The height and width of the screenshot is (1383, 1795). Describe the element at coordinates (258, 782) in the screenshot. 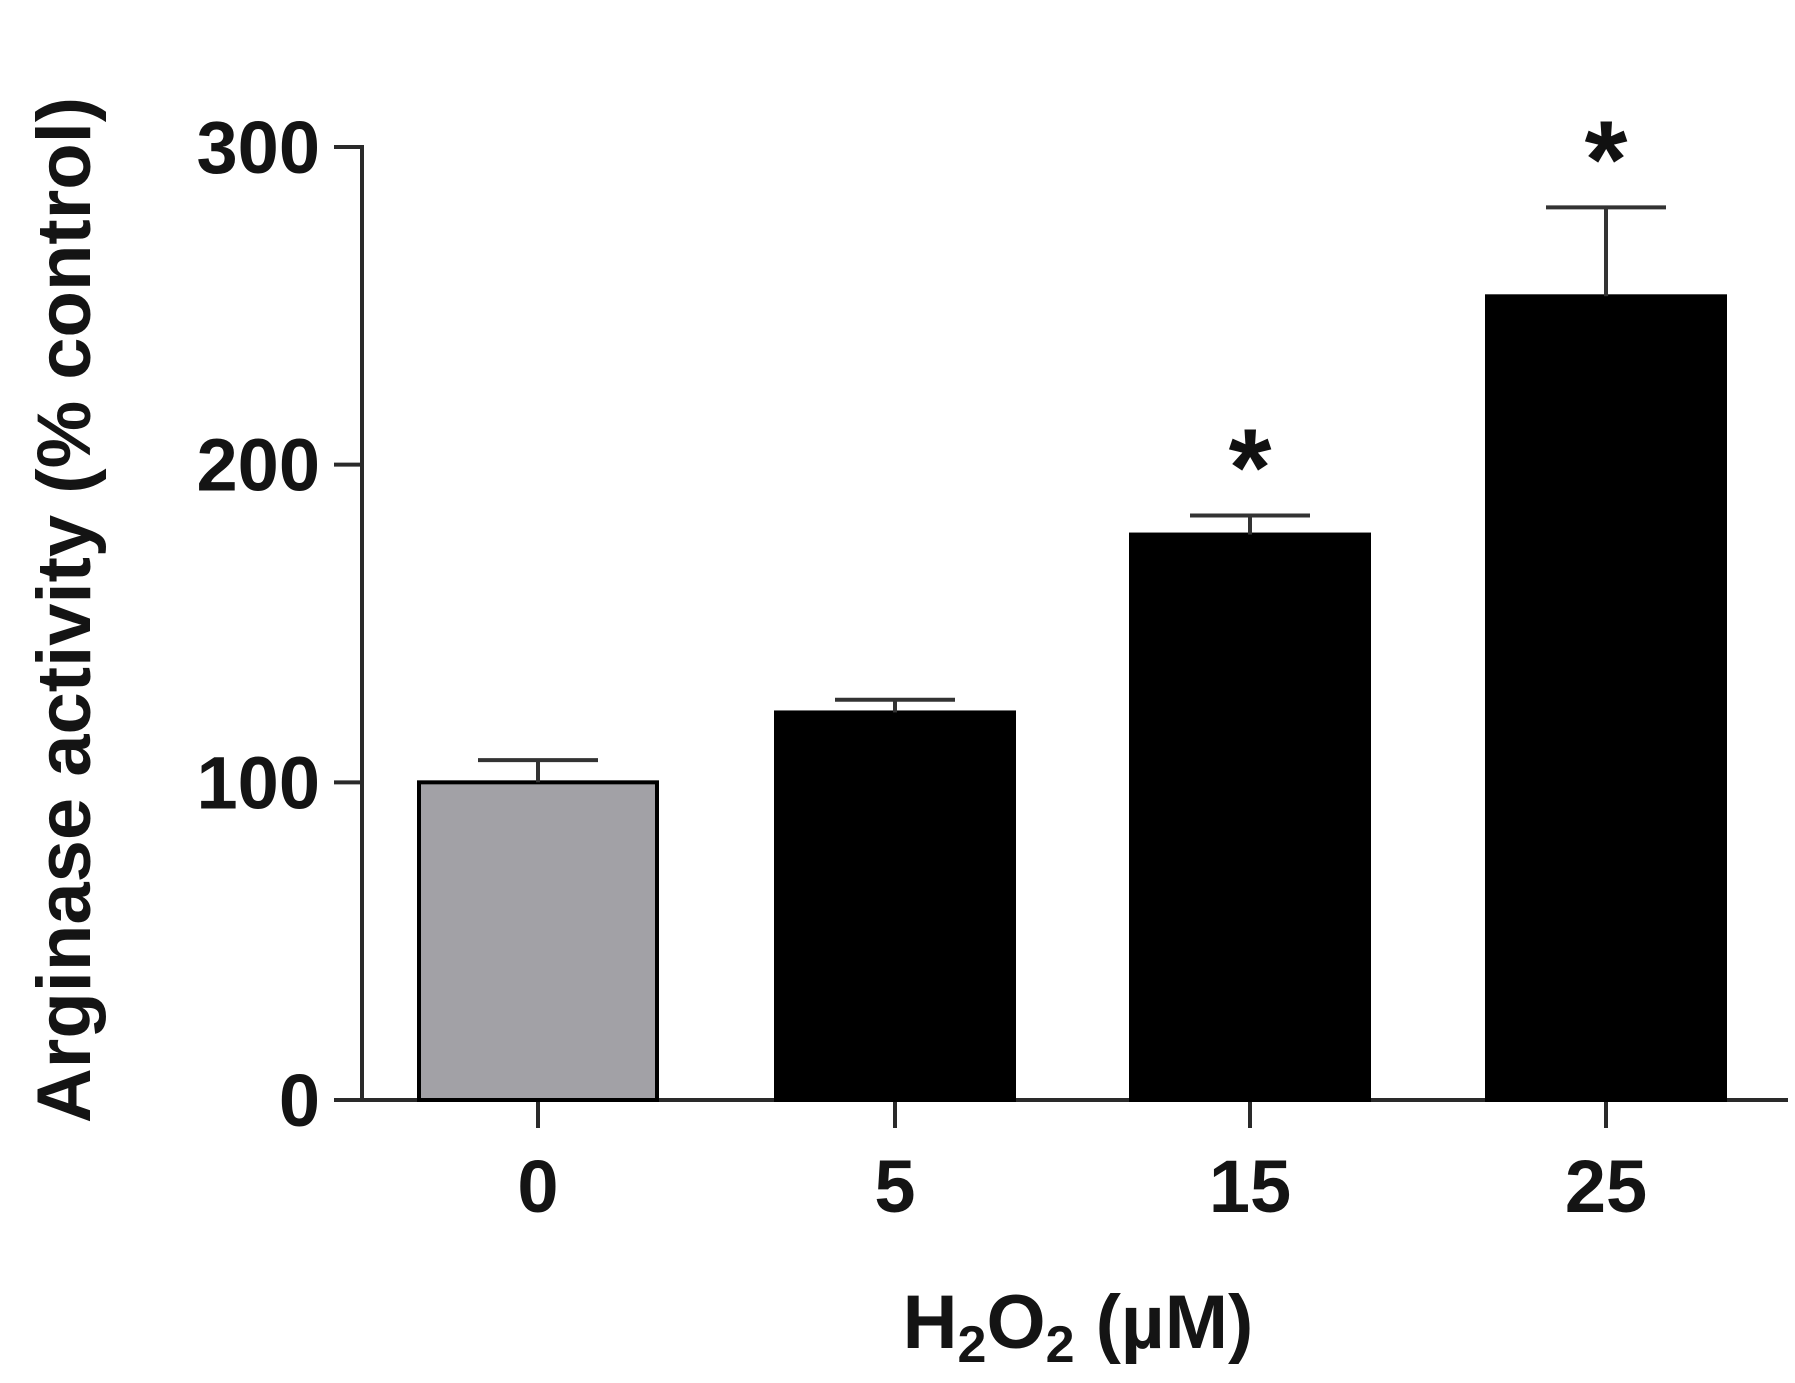

I see `y-tick-label: 100` at that location.